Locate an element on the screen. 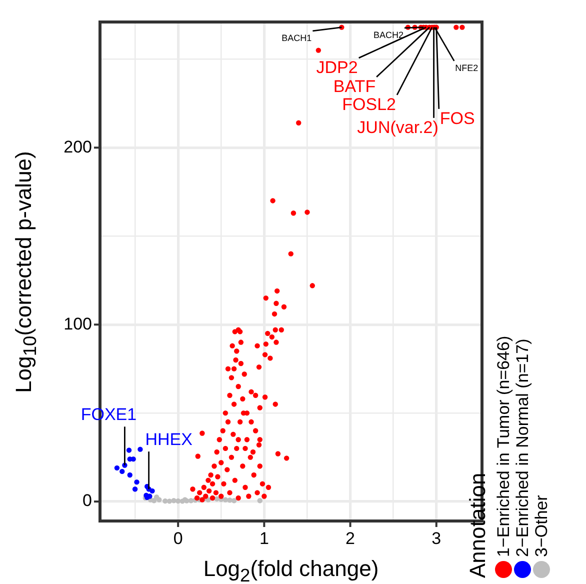  x-tick-label: 1 is located at coordinates (264, 538).